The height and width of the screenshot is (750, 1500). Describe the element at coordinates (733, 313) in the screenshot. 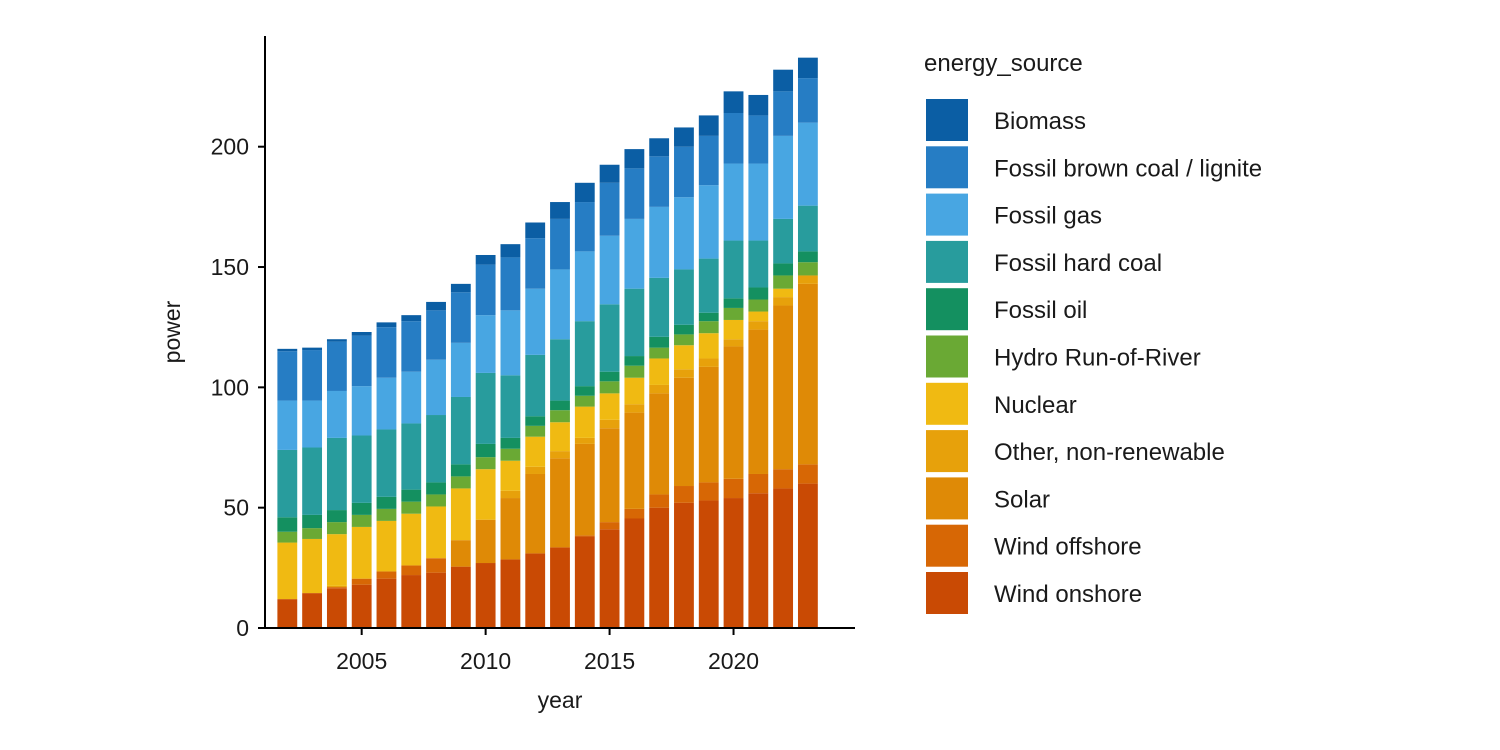

I see `bar-hydro-run-of-river-2020` at that location.